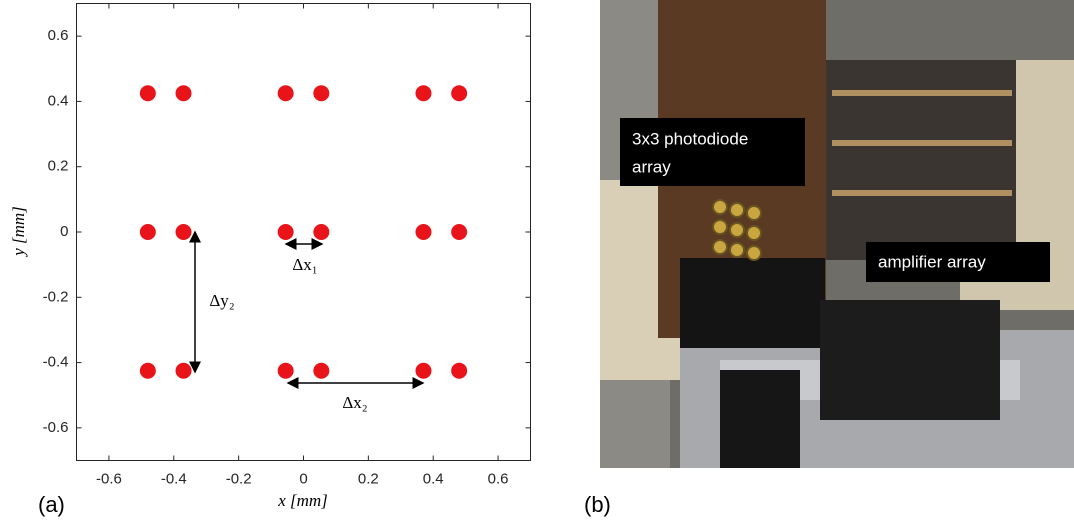 The image size is (1074, 524). What do you see at coordinates (109, 478) in the screenshot?
I see `x-tick-label: -0.6` at bounding box center [109, 478].